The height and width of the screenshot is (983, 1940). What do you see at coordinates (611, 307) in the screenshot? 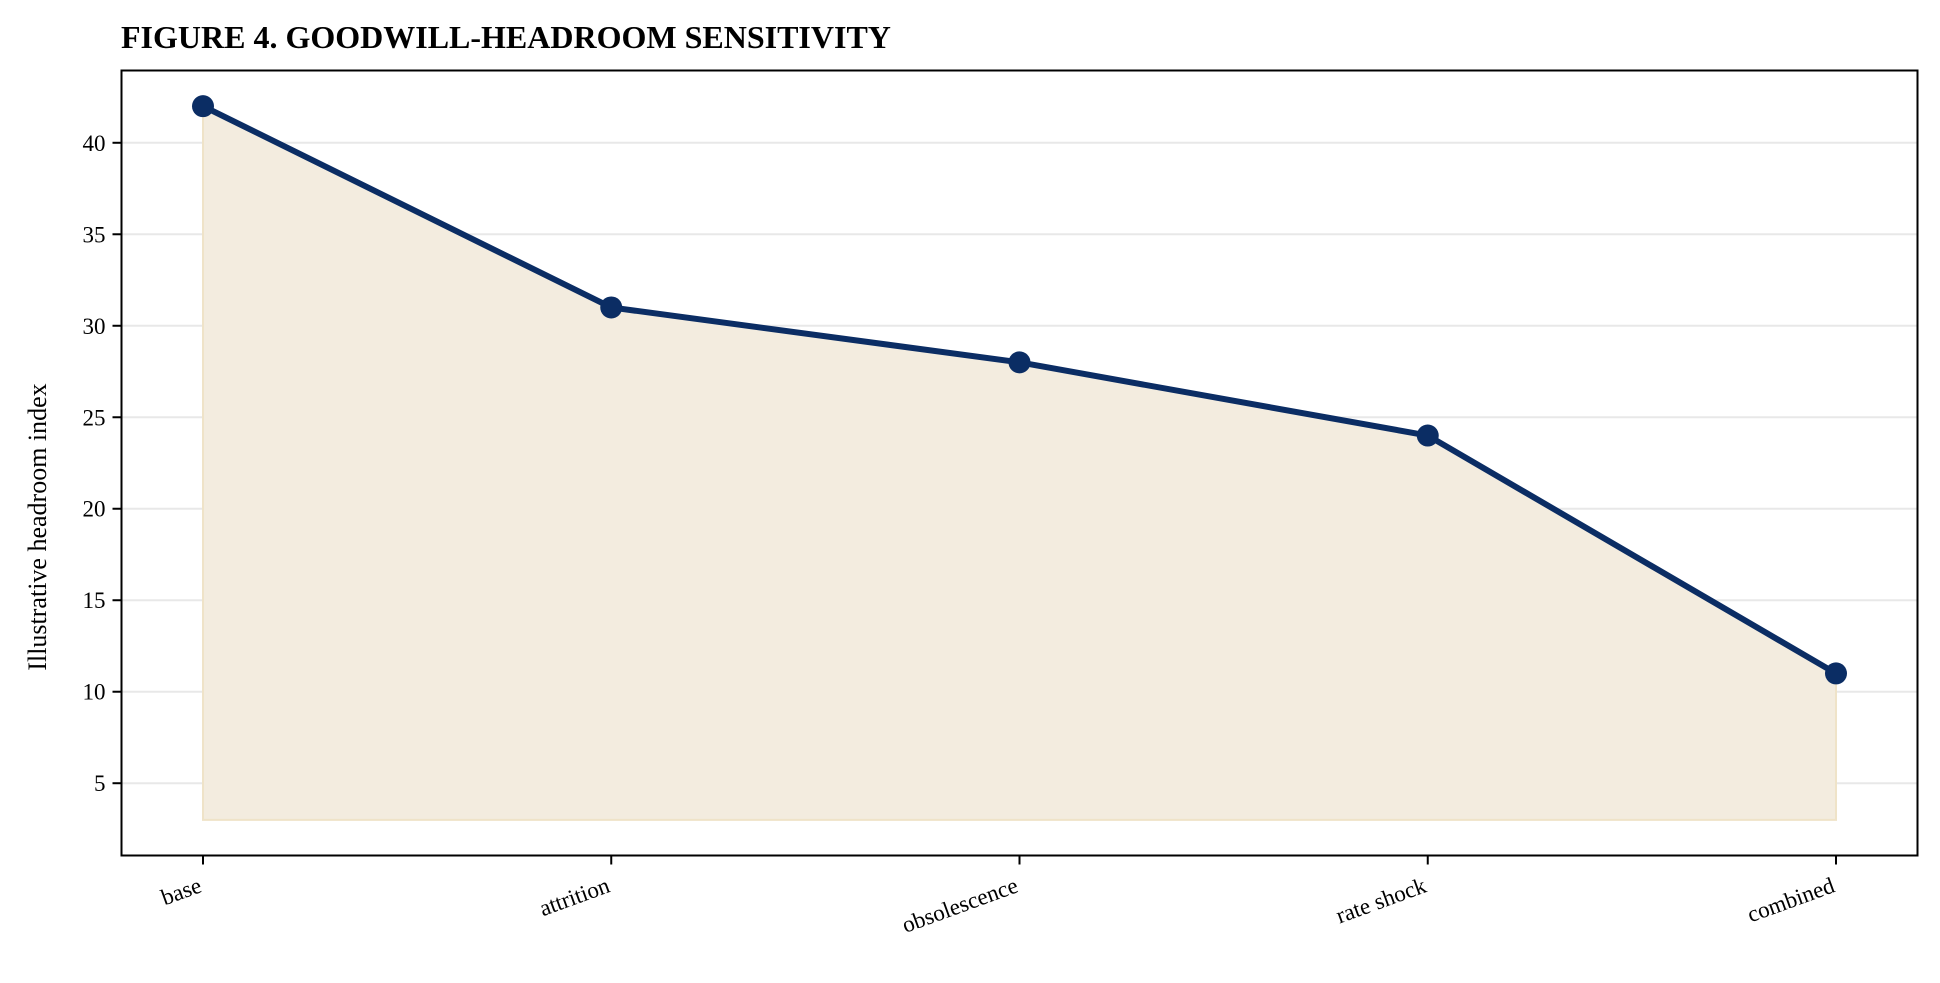
I see `data-point-attrition` at bounding box center [611, 307].